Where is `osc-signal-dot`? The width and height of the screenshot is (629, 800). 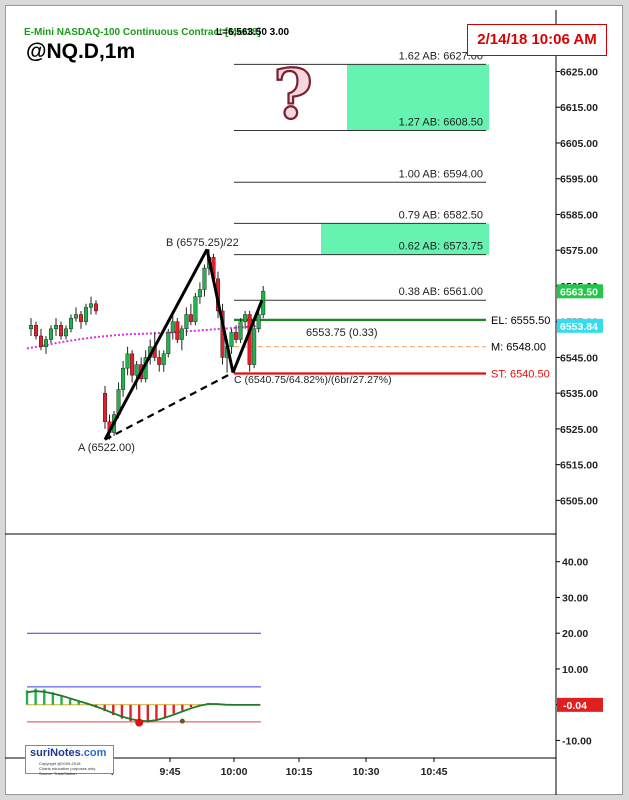 osc-signal-dot is located at coordinates (139, 722).